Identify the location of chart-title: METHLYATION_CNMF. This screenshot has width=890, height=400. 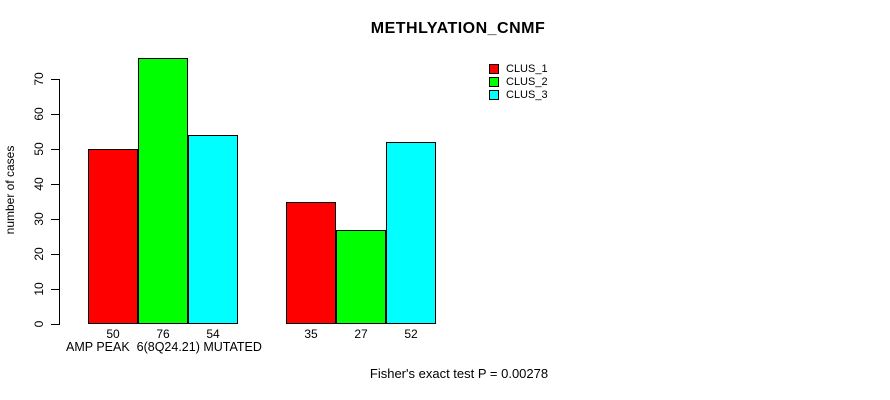
(458, 28).